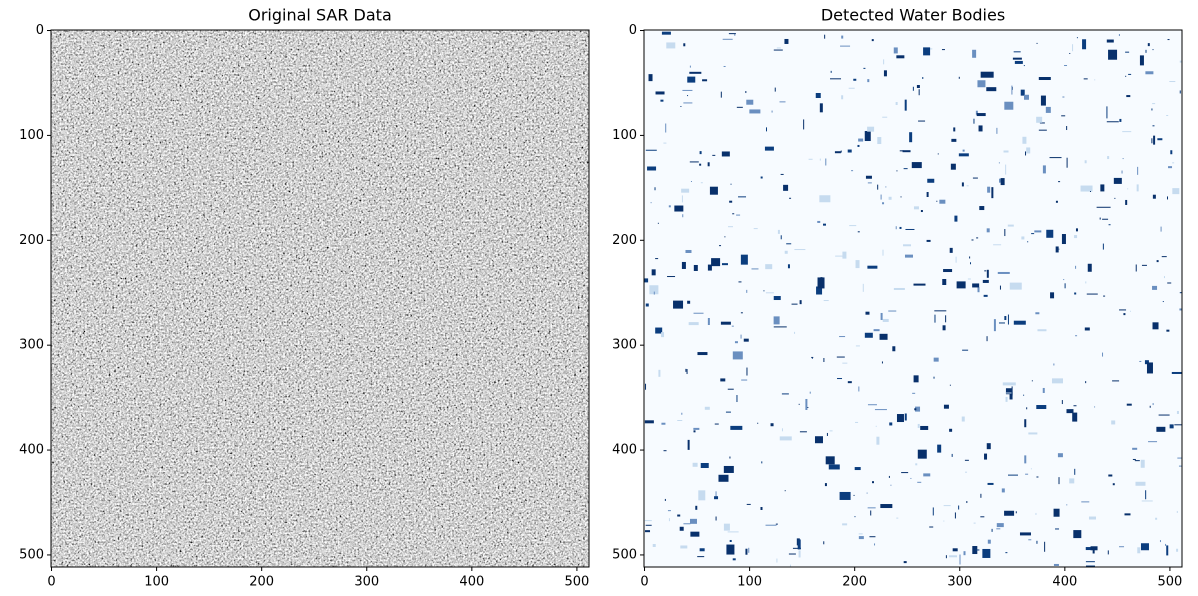 The height and width of the screenshot is (596, 1198). What do you see at coordinates (959, 582) in the screenshot?
I see `x-tick-label: 300` at bounding box center [959, 582].